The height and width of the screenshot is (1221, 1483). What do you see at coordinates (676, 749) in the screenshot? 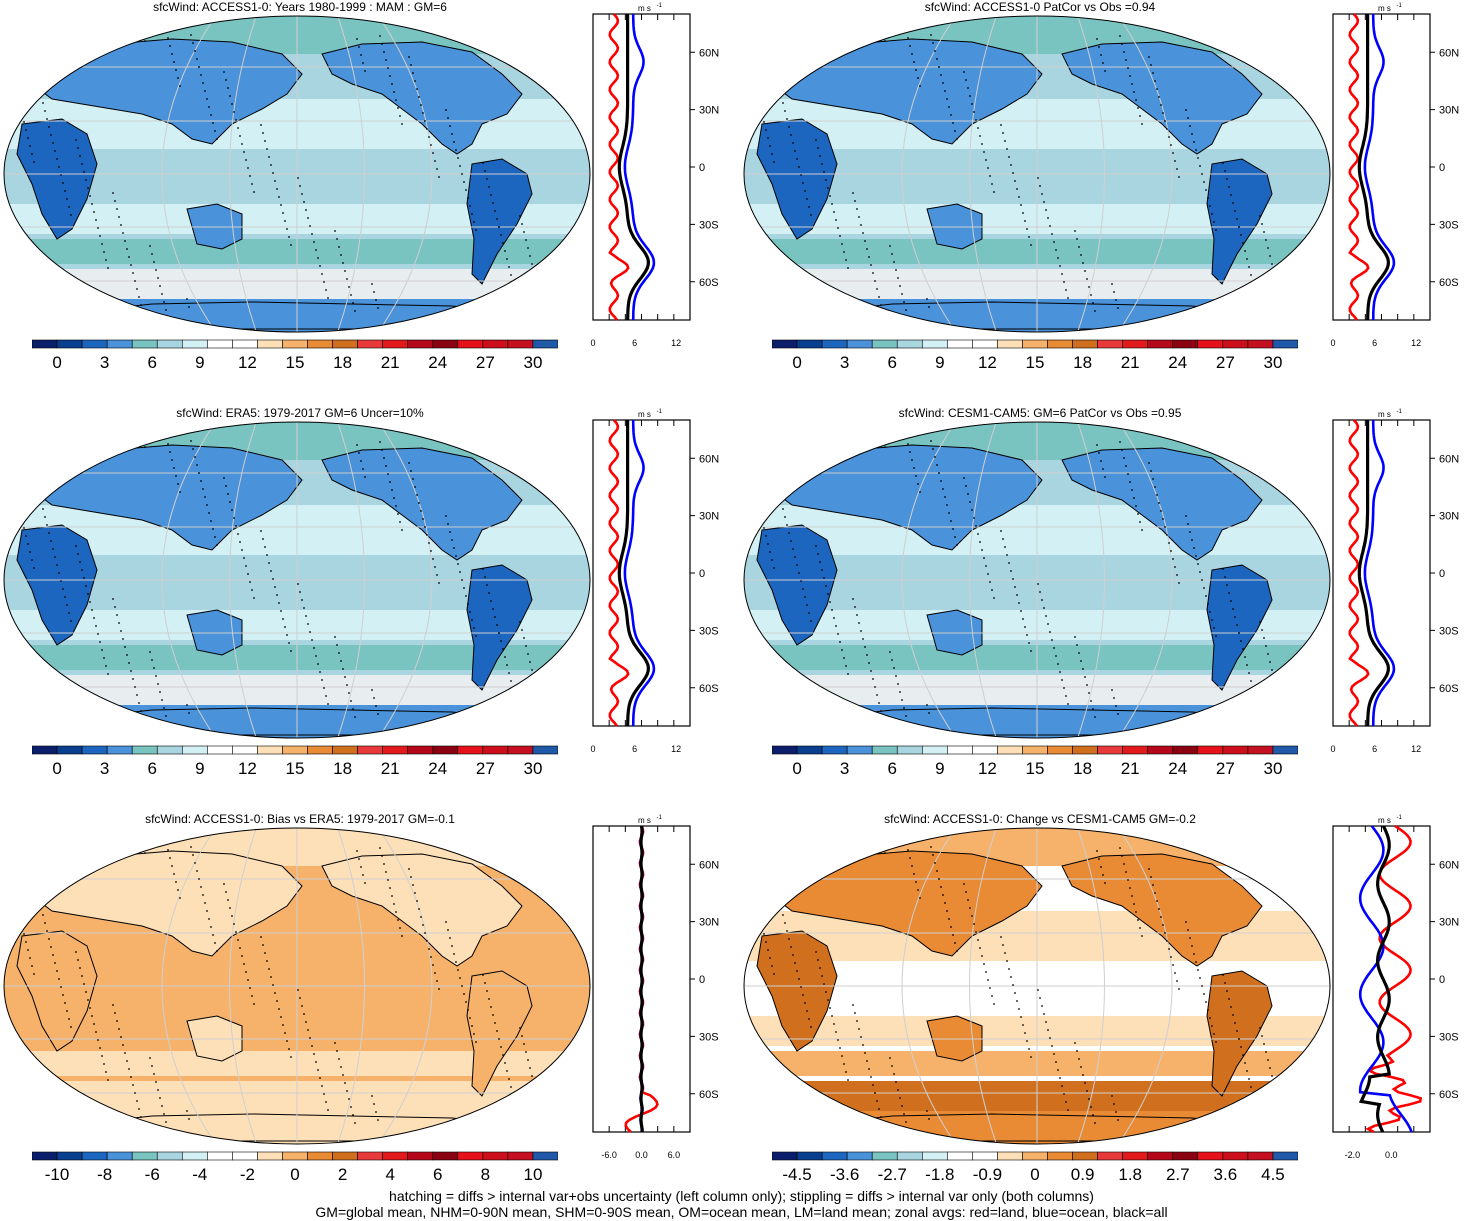
I see `zonal-x-tick-label: 12` at bounding box center [676, 749].